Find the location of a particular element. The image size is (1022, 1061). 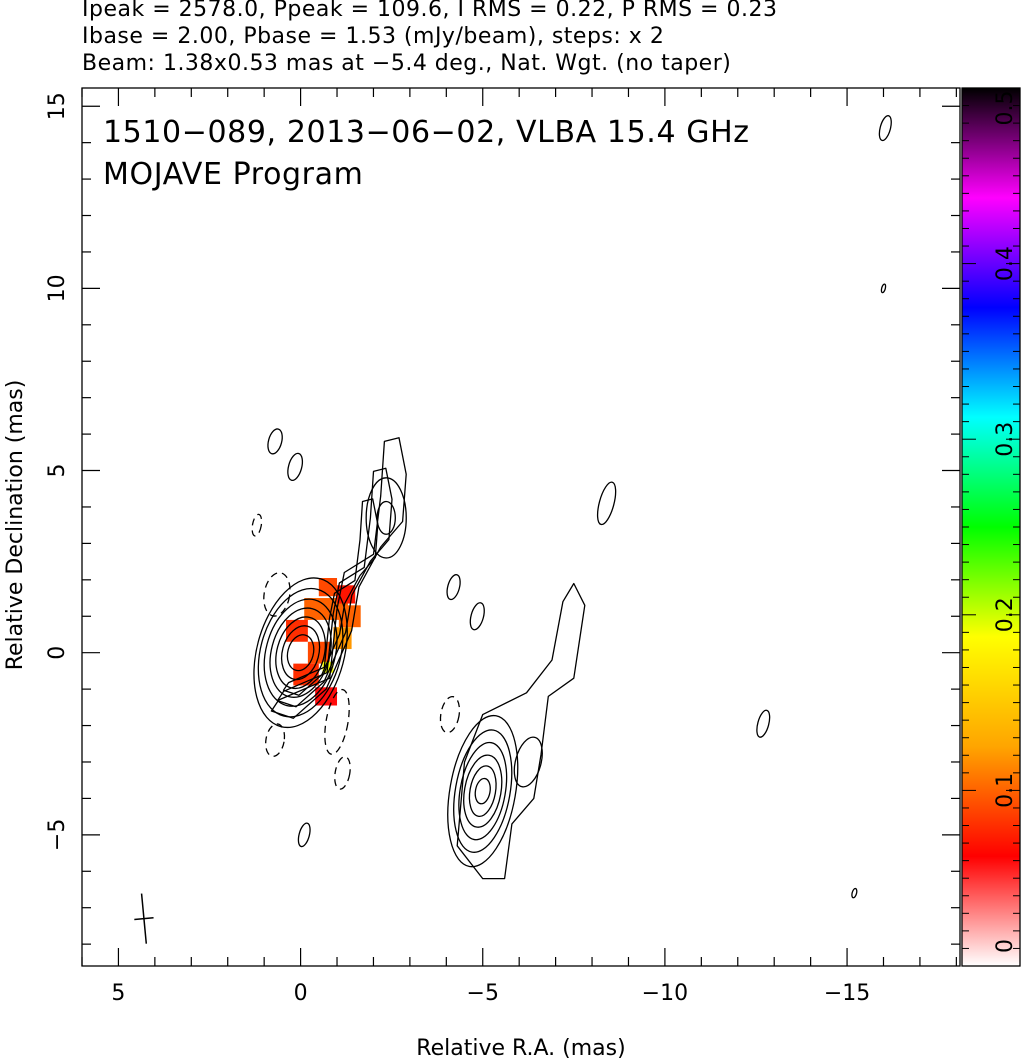

x-tick-label: −15 is located at coordinates (847, 993).